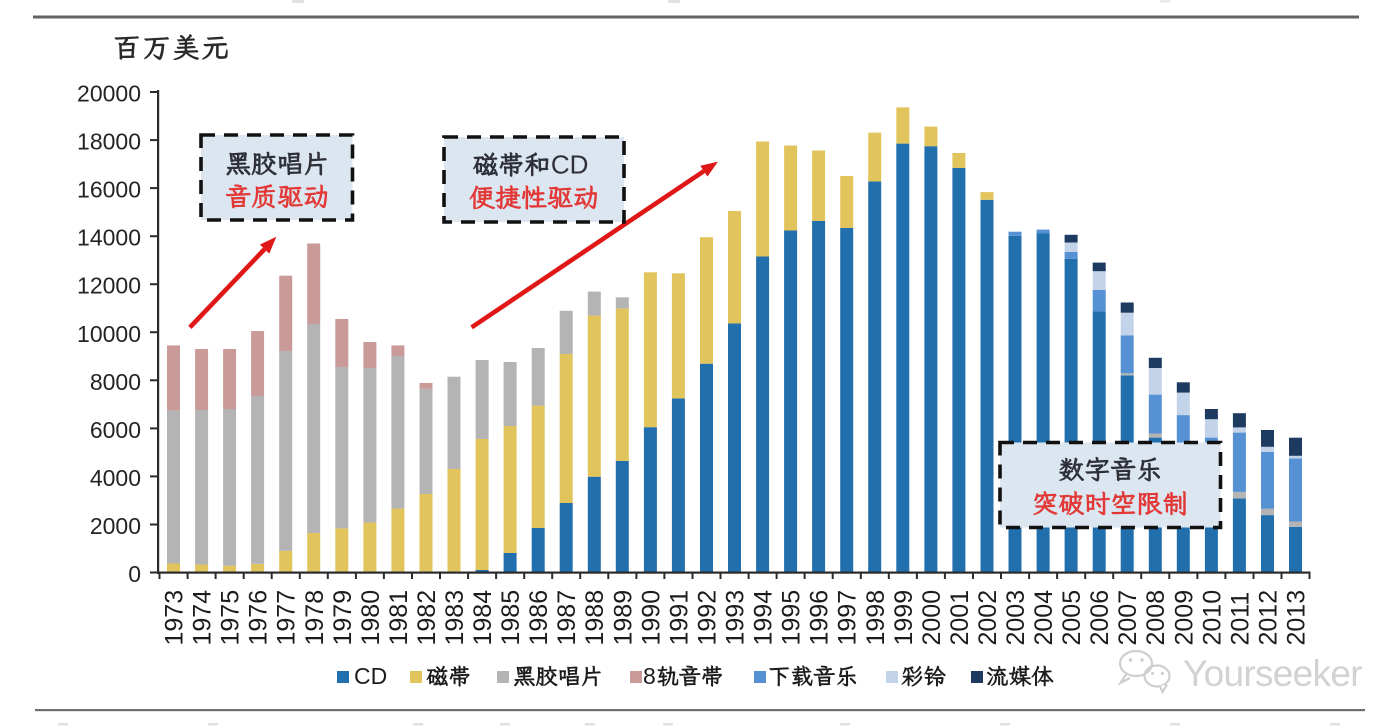 Image resolution: width=1399 pixels, height=728 pixels. Describe the element at coordinates (115, 382) in the screenshot. I see `svg-text: 8000` at that location.